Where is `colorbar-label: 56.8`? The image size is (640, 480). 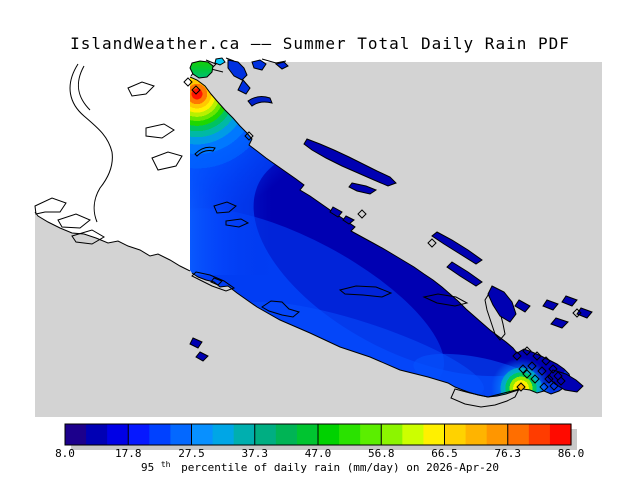
colorbar-label: 56.8 is located at coordinates (381, 453).